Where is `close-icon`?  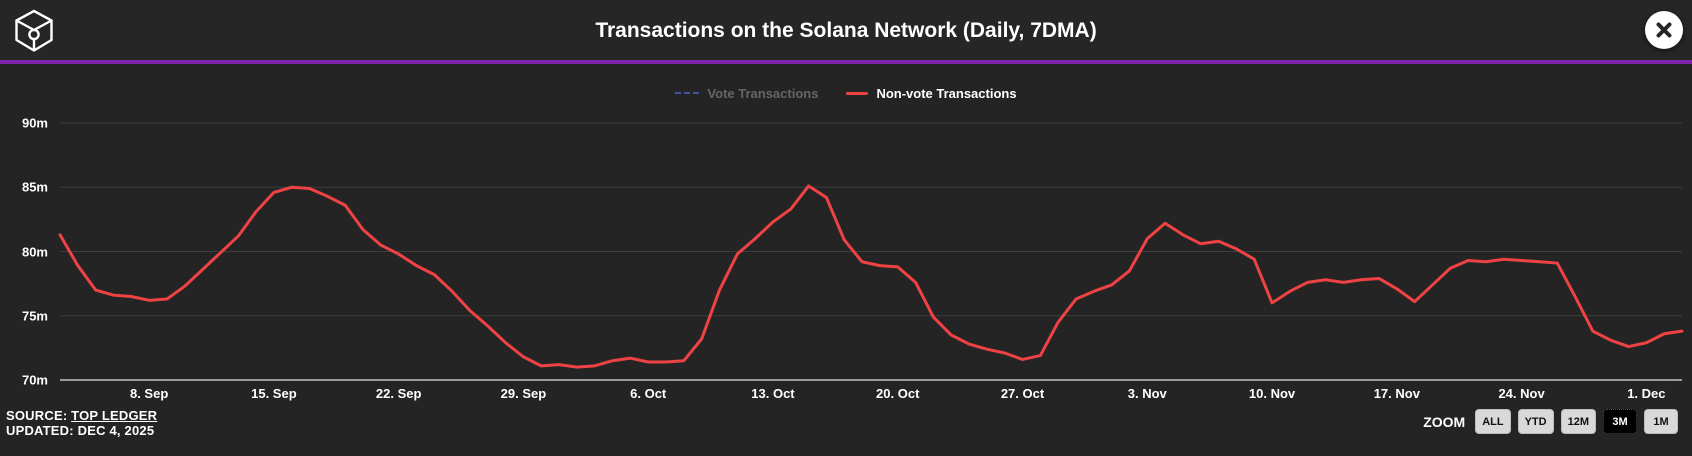 close-icon is located at coordinates (1664, 30).